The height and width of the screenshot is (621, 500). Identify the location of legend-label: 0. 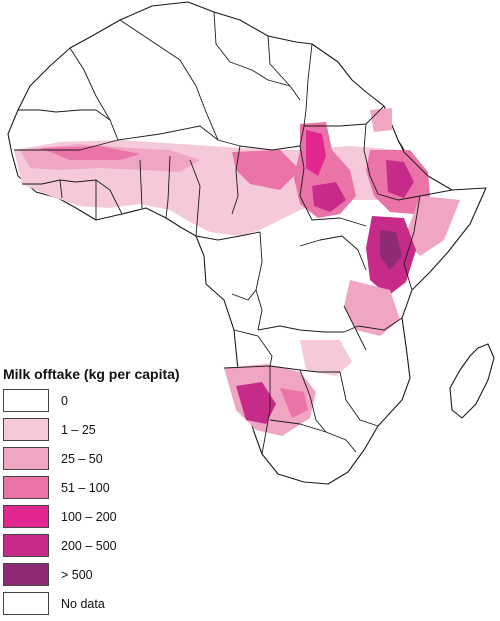
(64, 400).